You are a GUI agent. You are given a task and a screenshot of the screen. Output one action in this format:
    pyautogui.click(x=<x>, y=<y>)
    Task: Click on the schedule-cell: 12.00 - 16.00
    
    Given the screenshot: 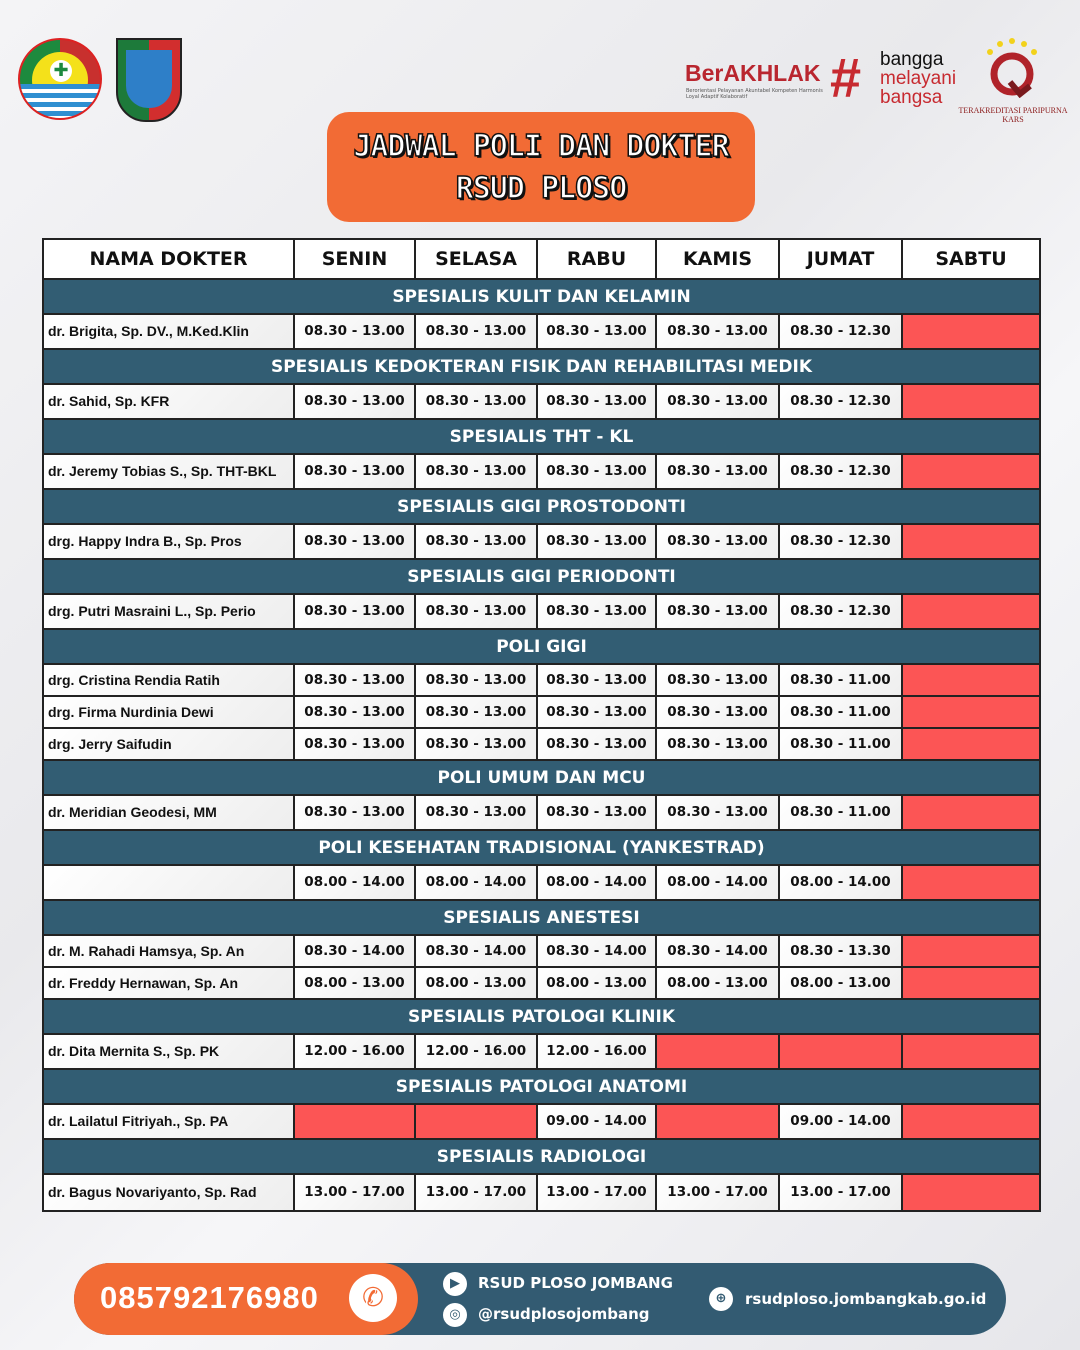 What is the action you would take?
    pyautogui.click(x=477, y=1051)
    